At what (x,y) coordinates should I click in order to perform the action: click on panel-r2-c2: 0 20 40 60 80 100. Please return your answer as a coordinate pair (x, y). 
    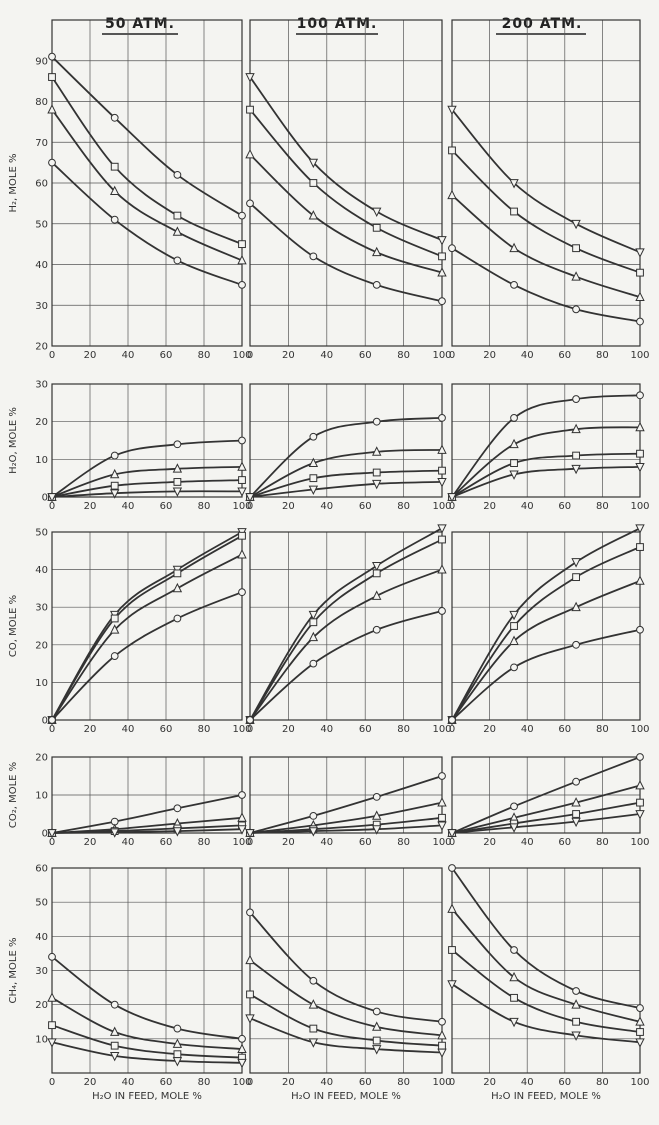
    Looking at the image, I should click on (548, 629).